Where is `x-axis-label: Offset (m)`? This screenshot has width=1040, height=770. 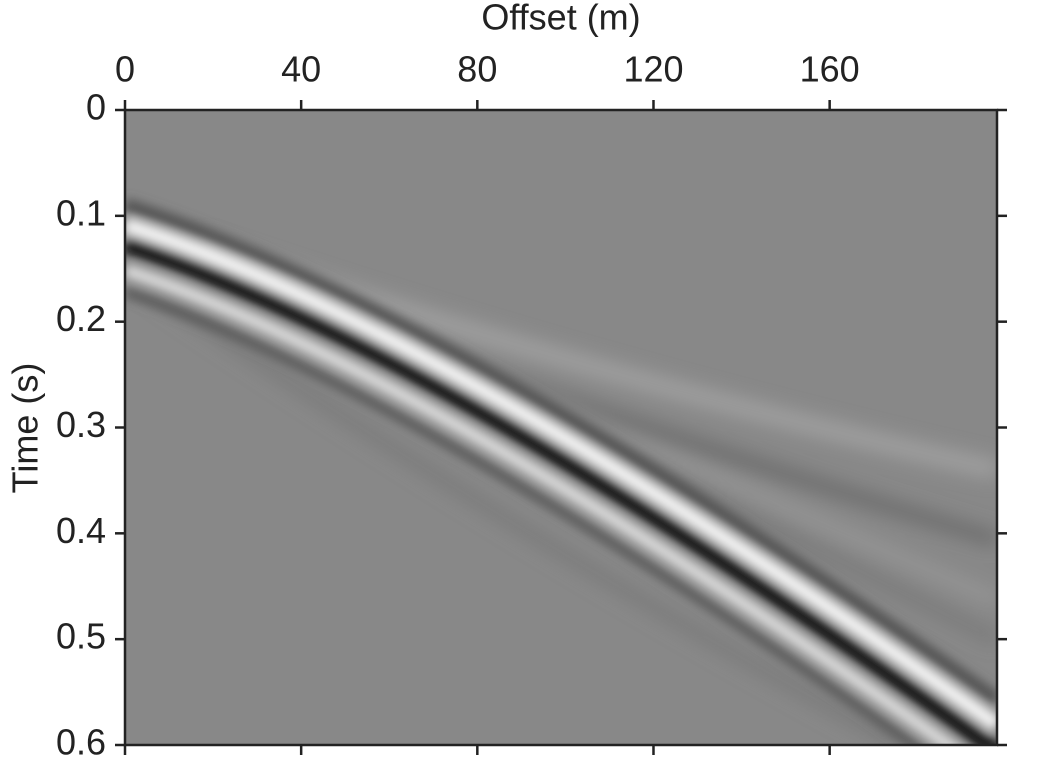
x-axis-label: Offset (m) is located at coordinates (560, 19).